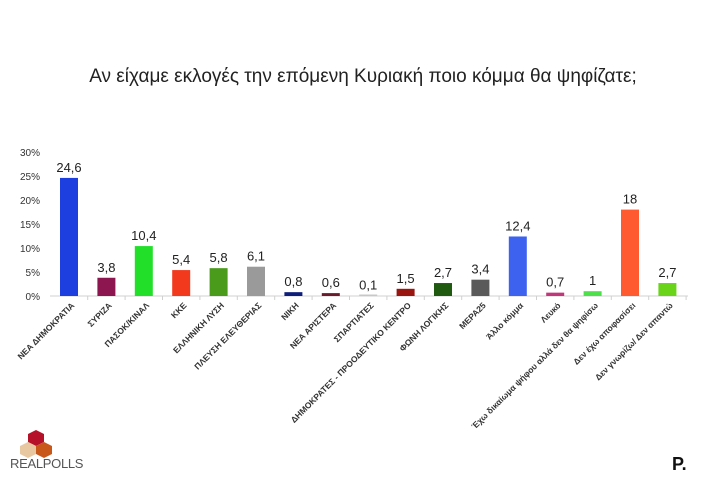 This screenshot has height=499, width=726. I want to click on y-tick-label: 20%, so click(30, 201).